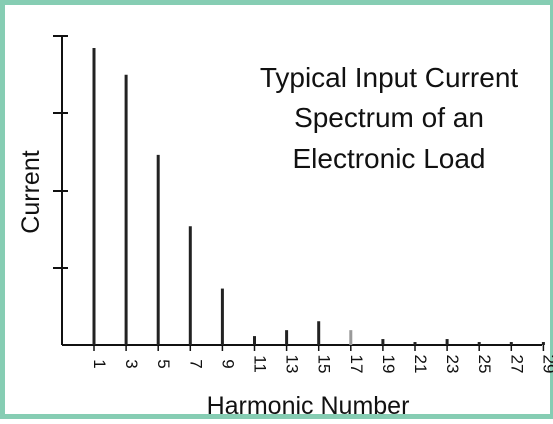 The width and height of the screenshot is (553, 424). Describe the element at coordinates (227, 363) in the screenshot. I see `x-tick-label-h9: 9` at that location.